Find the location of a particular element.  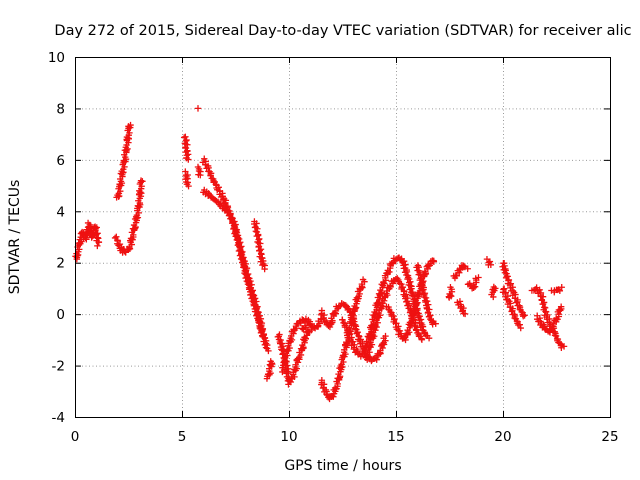

x-tick-label: 5 is located at coordinates (182, 437).